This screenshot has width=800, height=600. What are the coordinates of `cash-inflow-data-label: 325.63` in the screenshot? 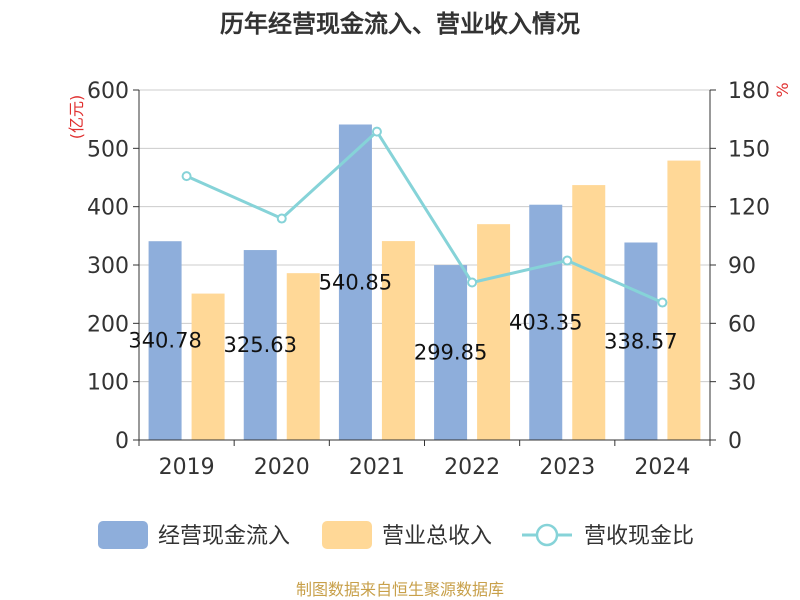 It's located at (260, 345).